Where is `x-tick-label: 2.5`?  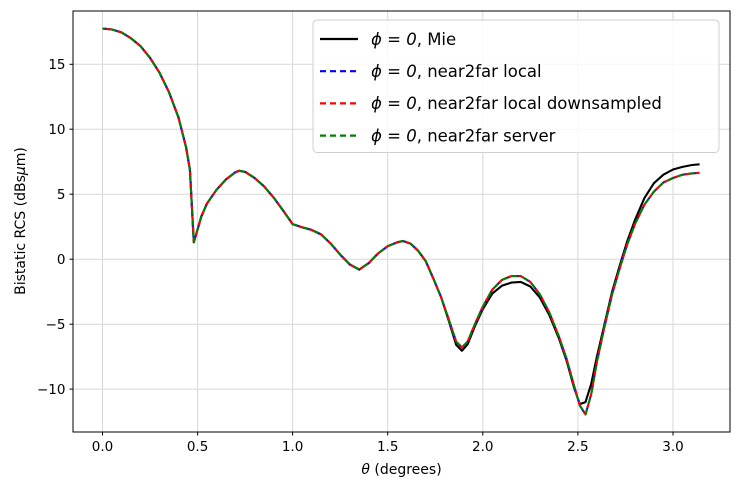
x-tick-label: 2.5 is located at coordinates (577, 447).